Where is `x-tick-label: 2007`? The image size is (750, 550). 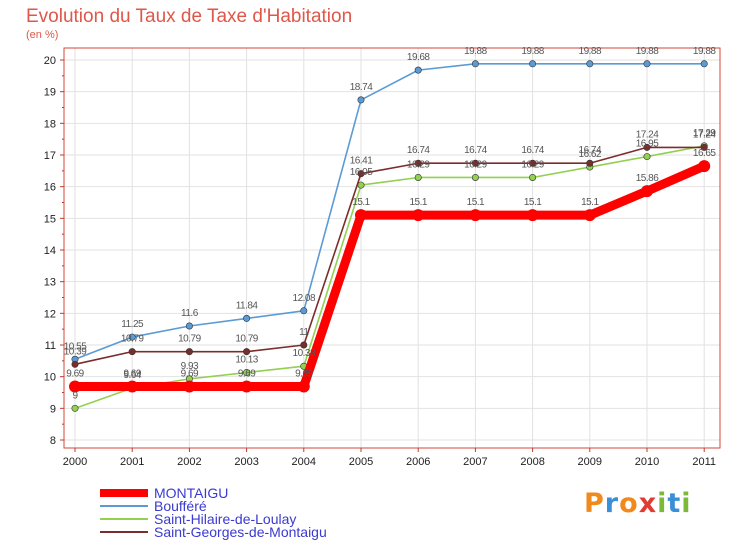 x-tick-label: 2007 is located at coordinates (475, 462).